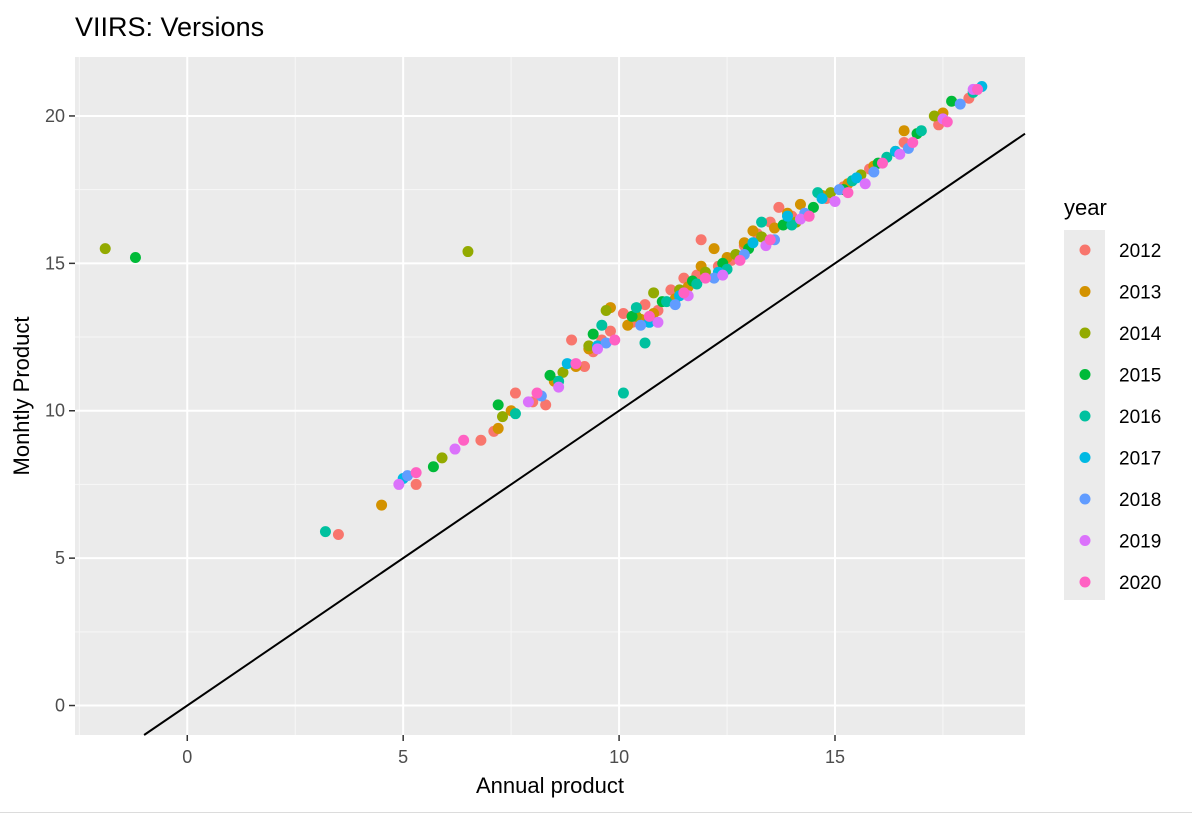 The image size is (1192, 816). I want to click on y-tick-label: 0, so click(60, 706).